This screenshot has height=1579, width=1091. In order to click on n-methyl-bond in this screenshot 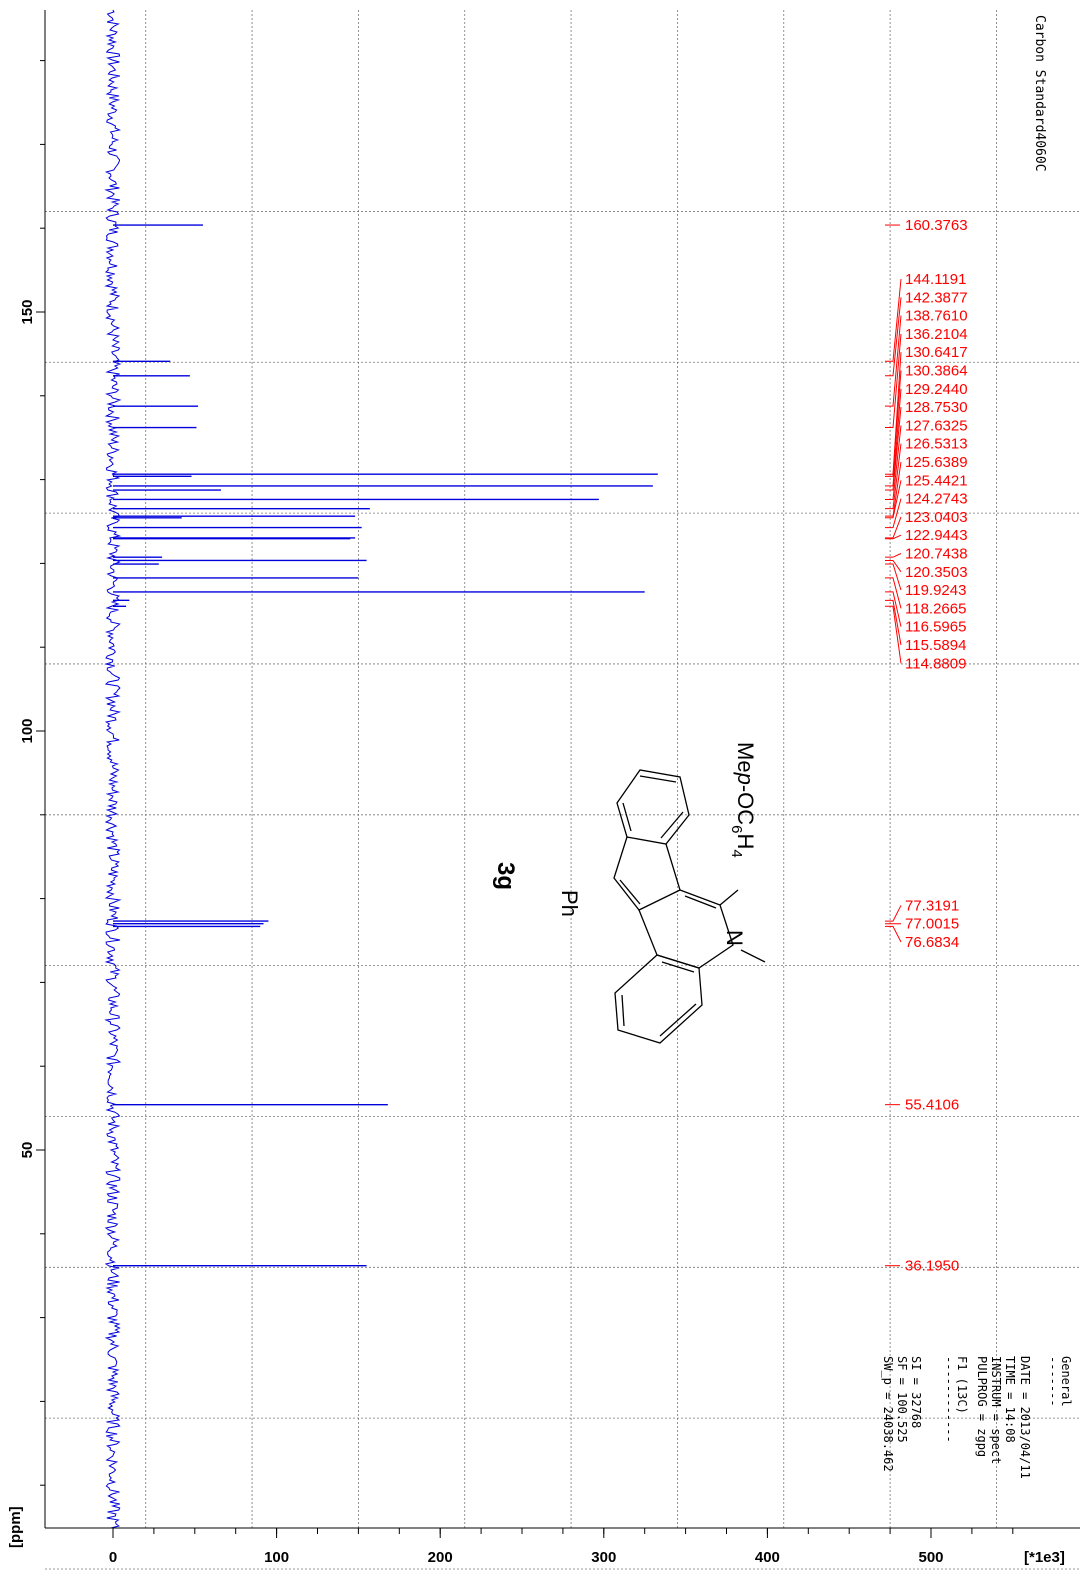, I will do `click(753, 956)`.